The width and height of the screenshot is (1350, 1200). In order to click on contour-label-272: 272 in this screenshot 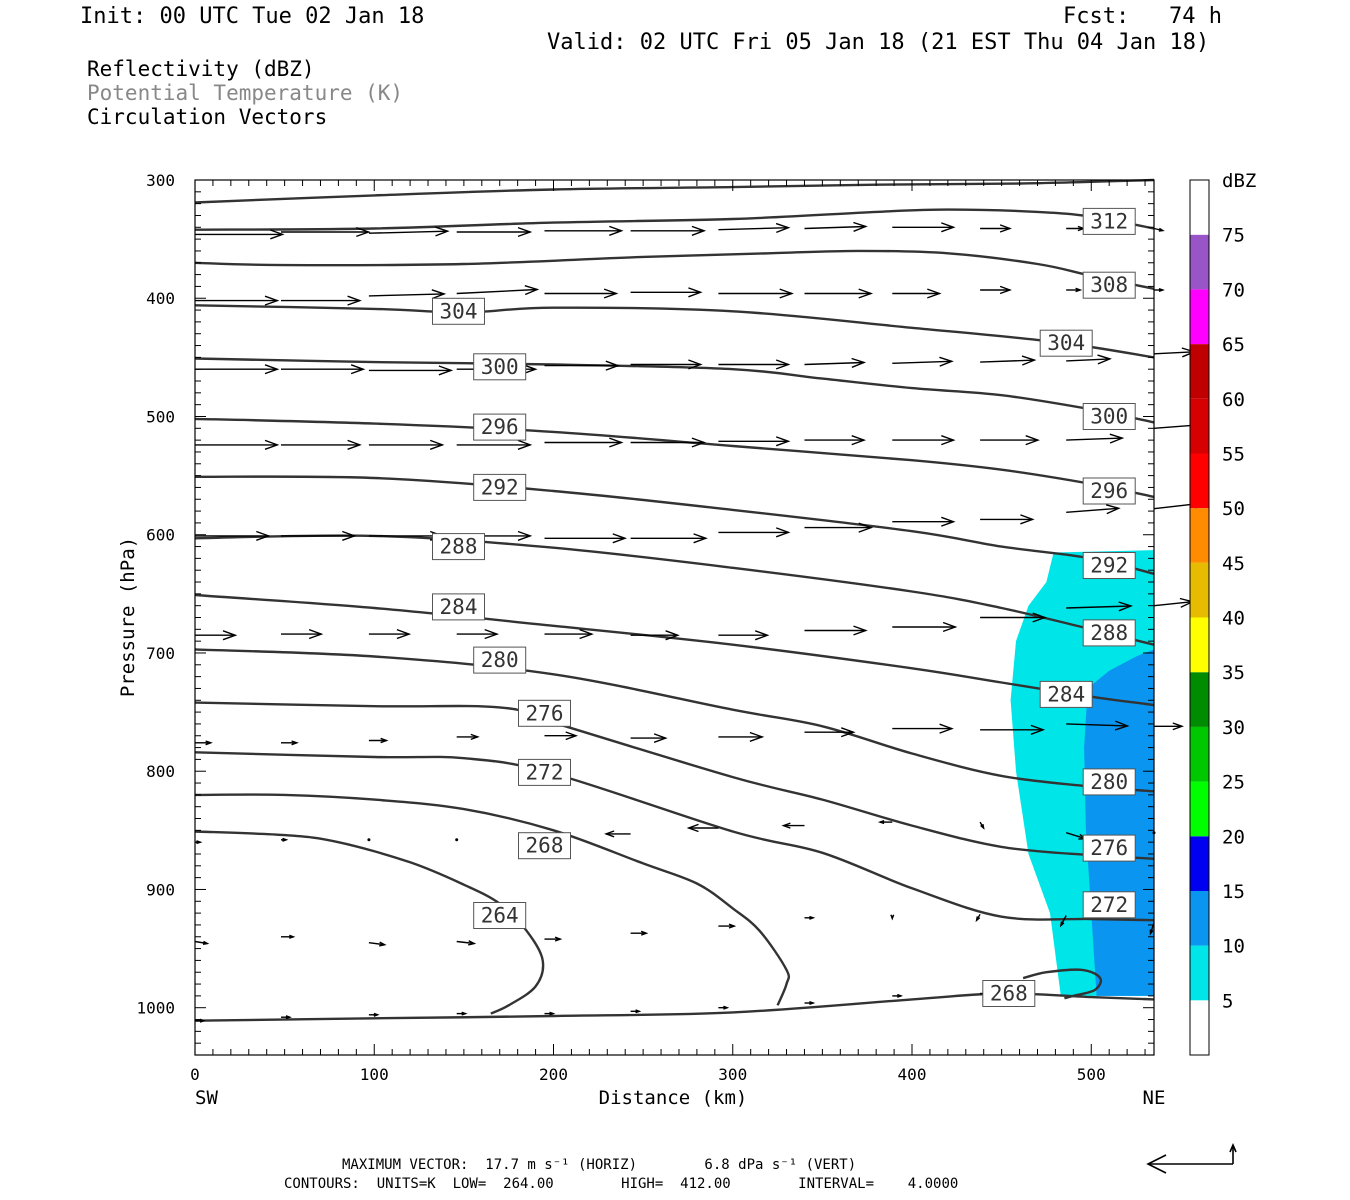, I will do `click(544, 772)`.